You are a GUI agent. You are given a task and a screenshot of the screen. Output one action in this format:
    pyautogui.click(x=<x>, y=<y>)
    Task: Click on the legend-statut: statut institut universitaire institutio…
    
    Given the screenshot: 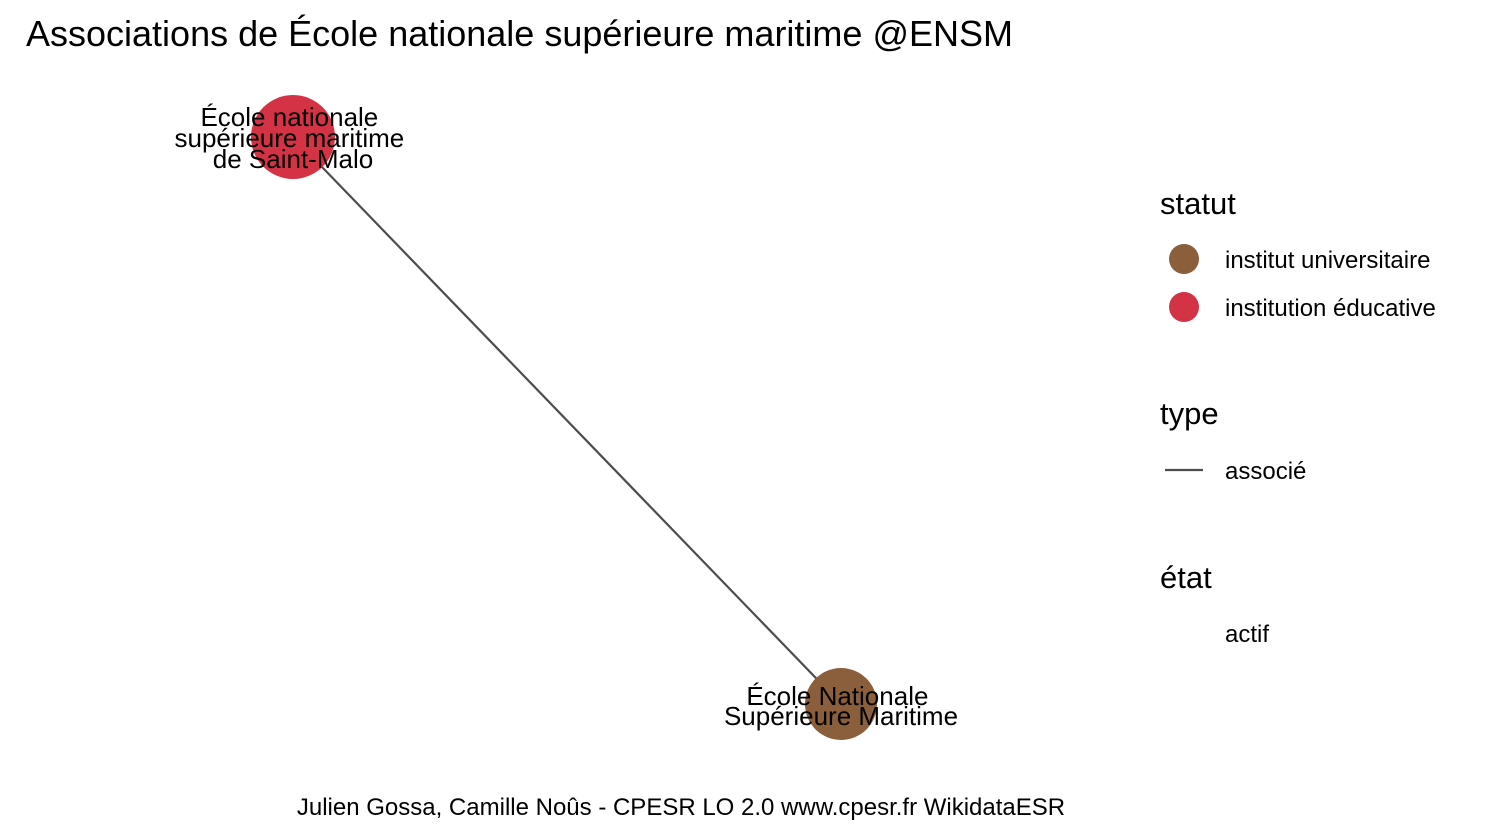 What is the action you would take?
    pyautogui.click(x=1298, y=254)
    